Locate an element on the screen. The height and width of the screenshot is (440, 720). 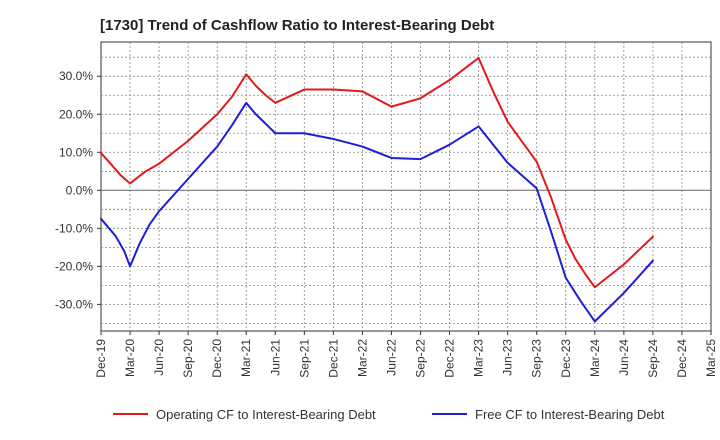
x-tick-label: Sep-20 is located at coordinates (188, 358).